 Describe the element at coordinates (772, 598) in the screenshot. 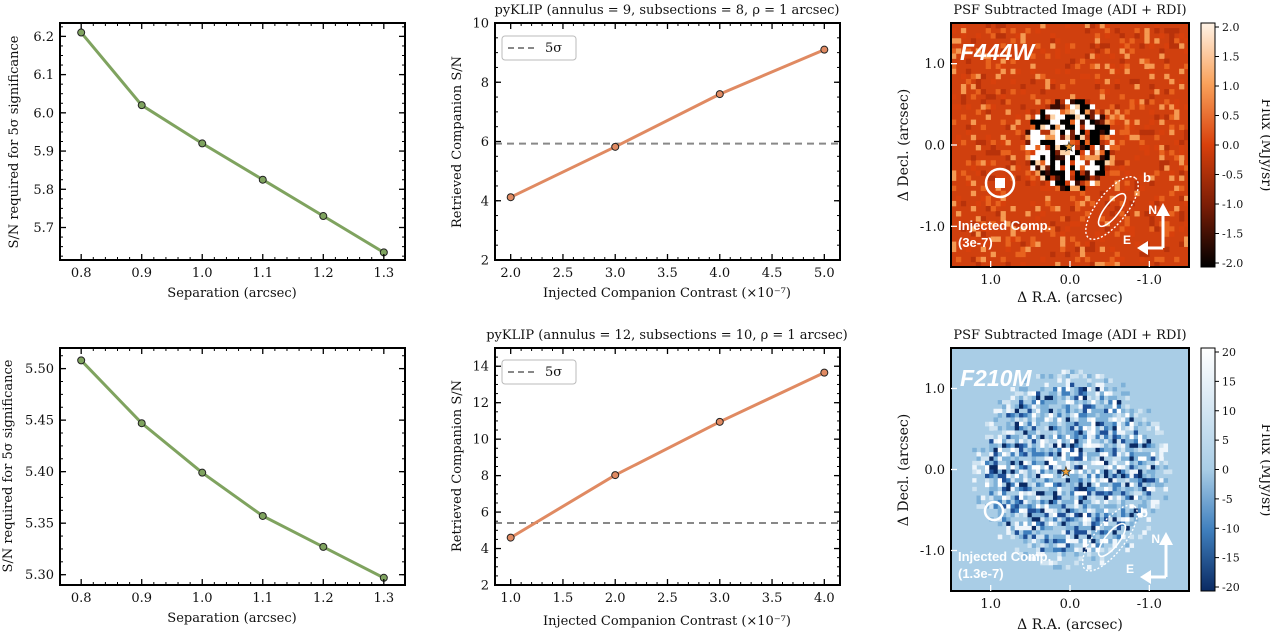

I see `x-tick-label: 3.5` at that location.